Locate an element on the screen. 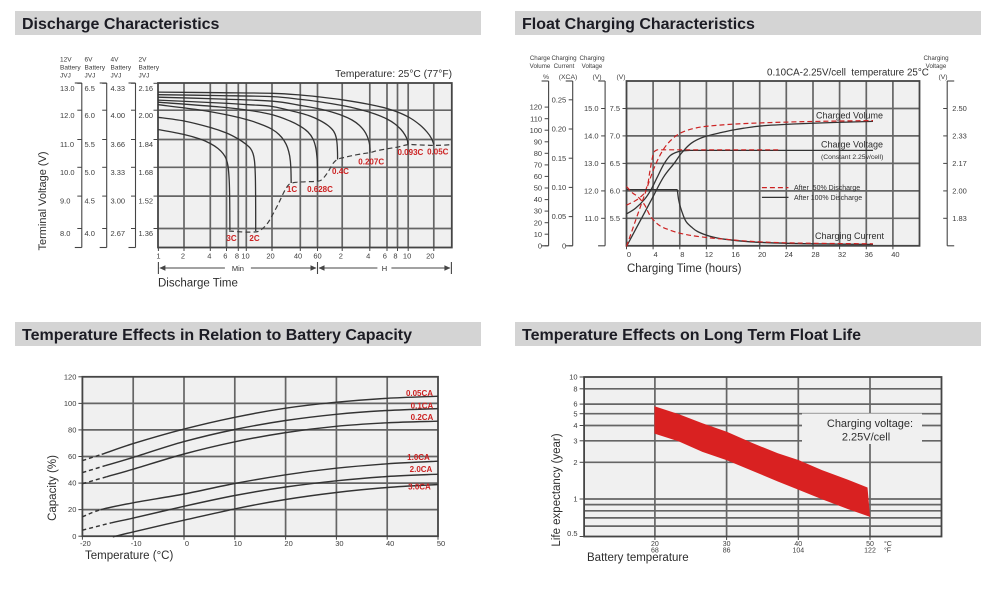 The width and height of the screenshot is (1000, 597). svg-text: 2.17 is located at coordinates (959, 163).